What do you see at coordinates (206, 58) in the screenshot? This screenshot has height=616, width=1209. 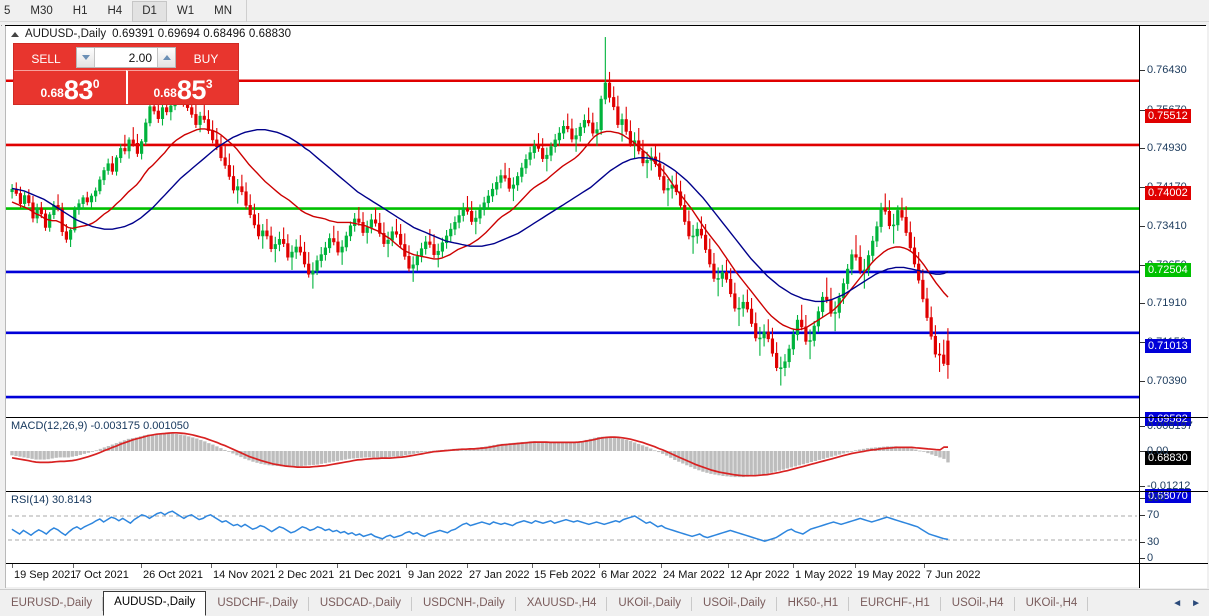 I see `buy-label: BUY` at bounding box center [206, 58].